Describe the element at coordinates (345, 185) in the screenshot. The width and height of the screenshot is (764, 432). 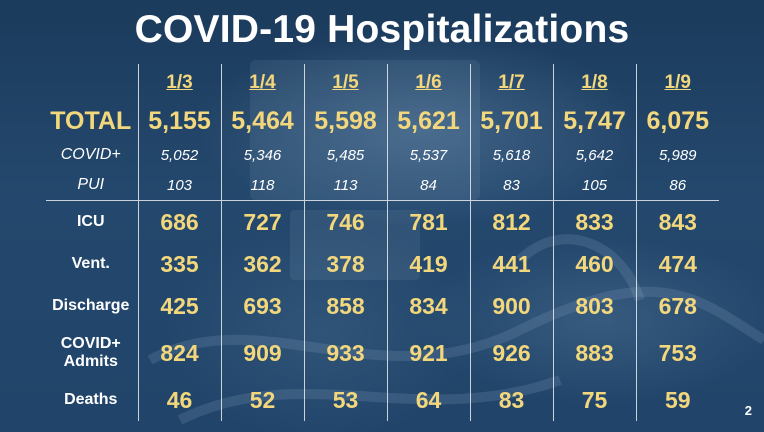
I see `table-cell: 113` at that location.